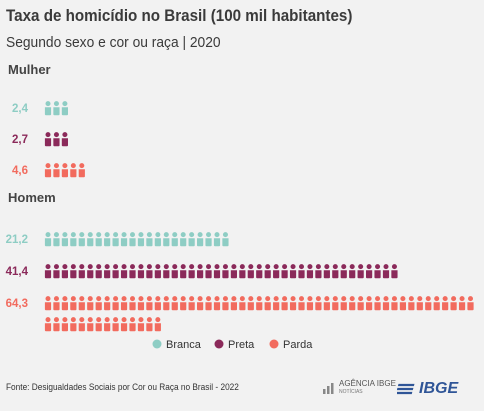  What do you see at coordinates (241, 345) in the screenshot?
I see `legend-label: Preta` at bounding box center [241, 345].